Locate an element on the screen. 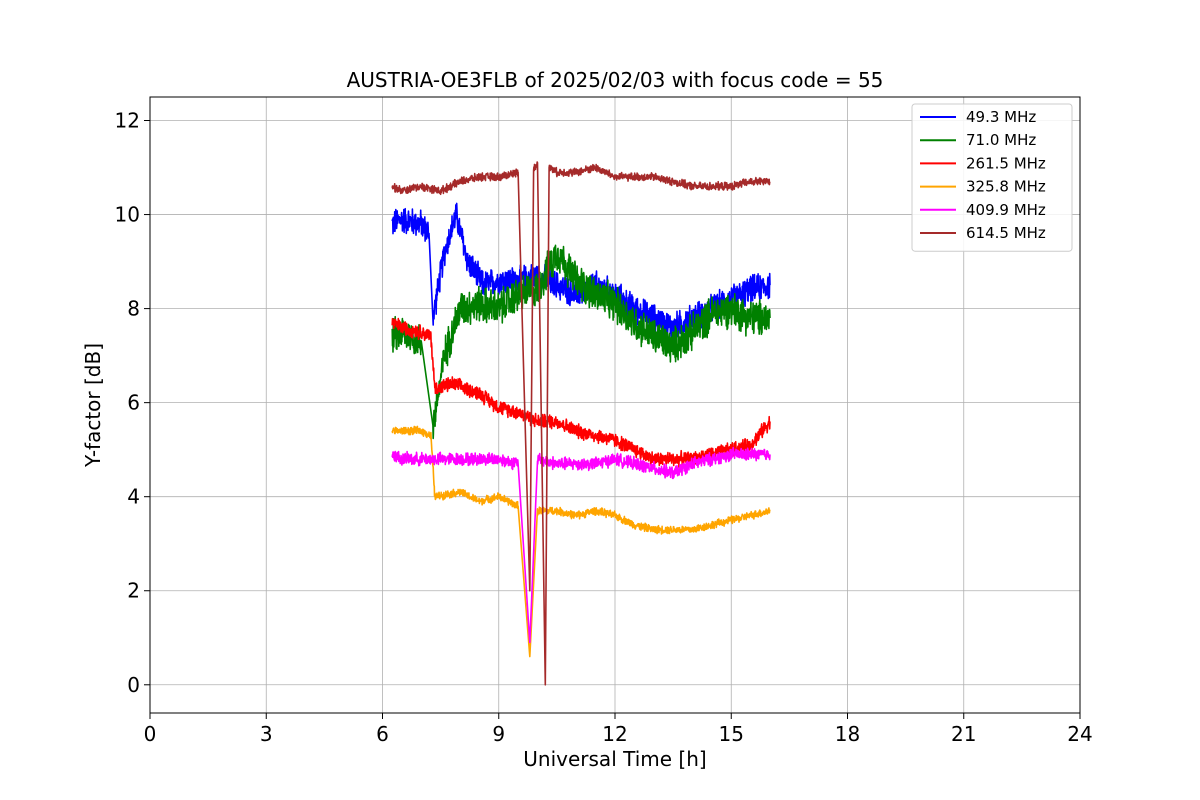 The width and height of the screenshot is (1200, 800). x-tick-label: 9 is located at coordinates (498, 734).